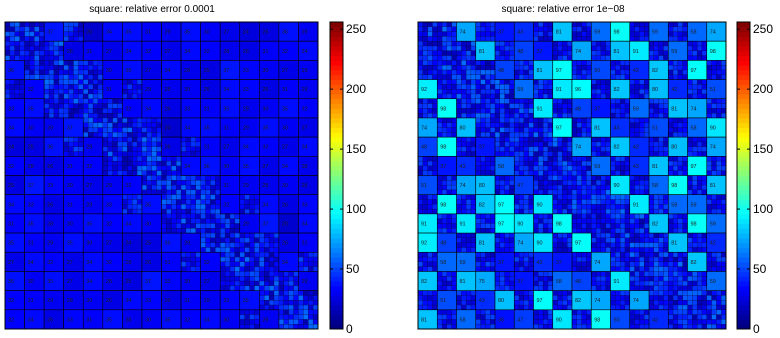  What do you see at coordinates (70, 224) in the screenshot?
I see `block-rank-label: 30` at bounding box center [70, 224].